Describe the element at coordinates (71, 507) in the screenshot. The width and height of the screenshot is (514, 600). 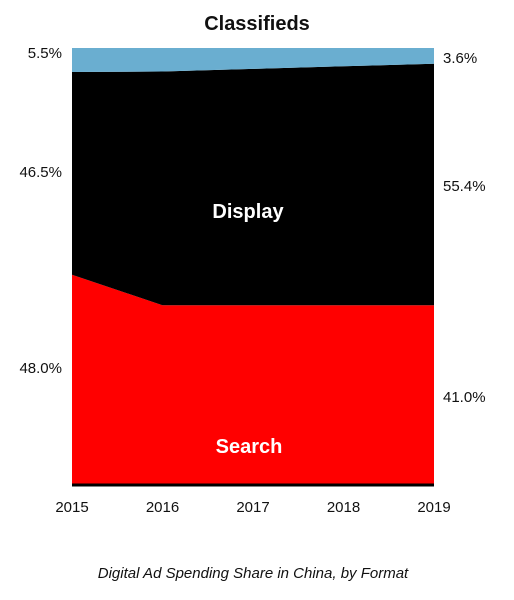
I see `x-tick-label: 2015` at that location.